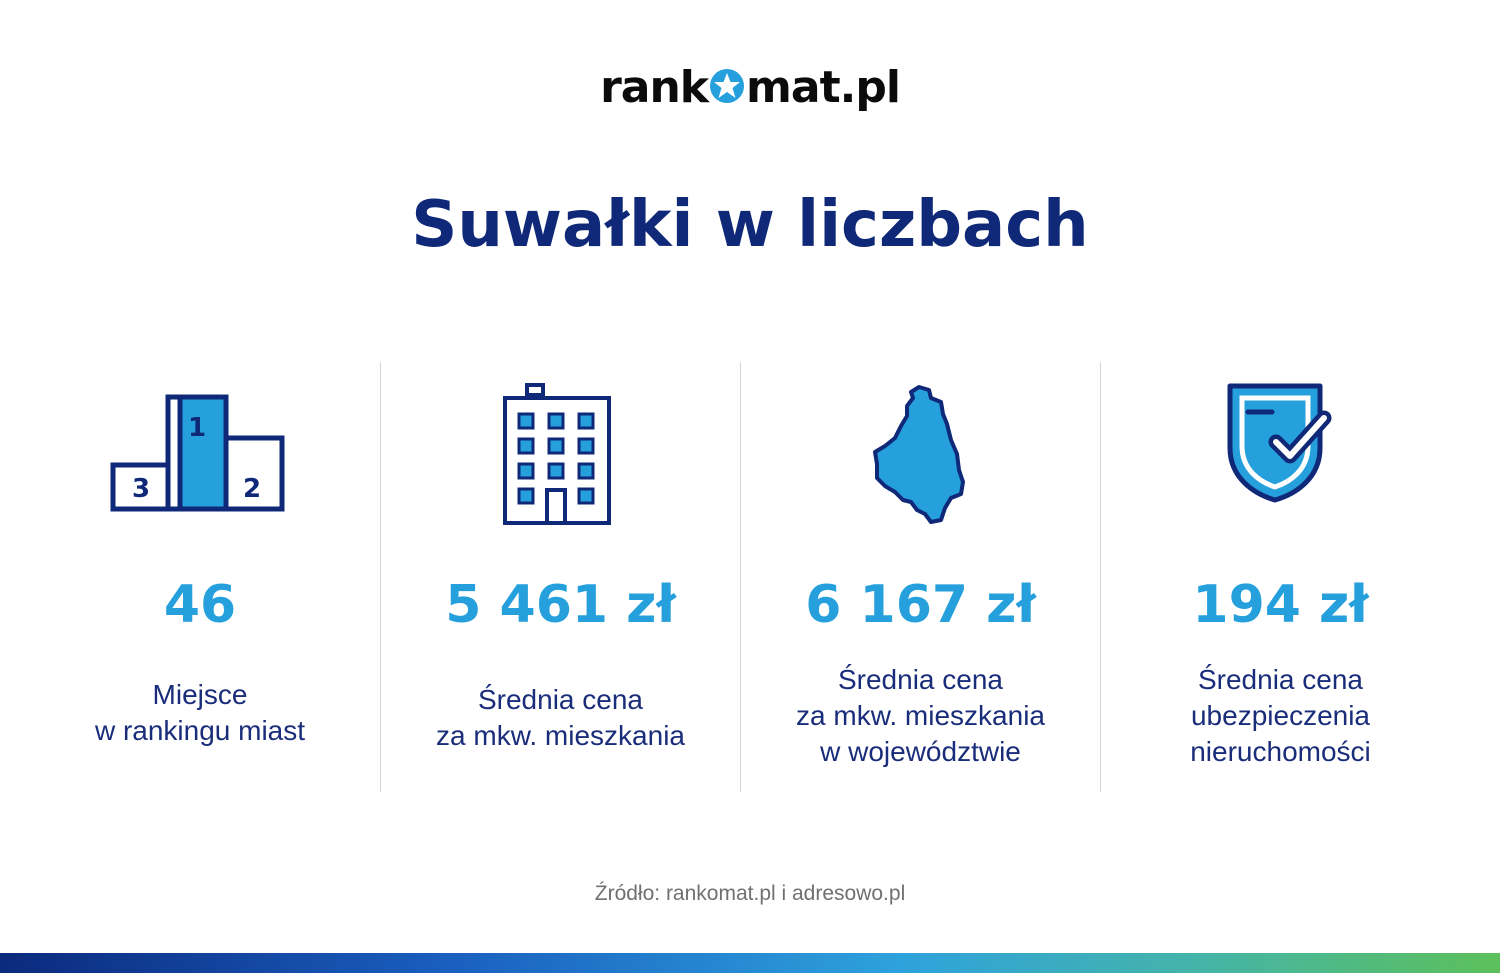  What do you see at coordinates (1279, 443) in the screenshot?
I see `shield-check-icon` at bounding box center [1279, 443].